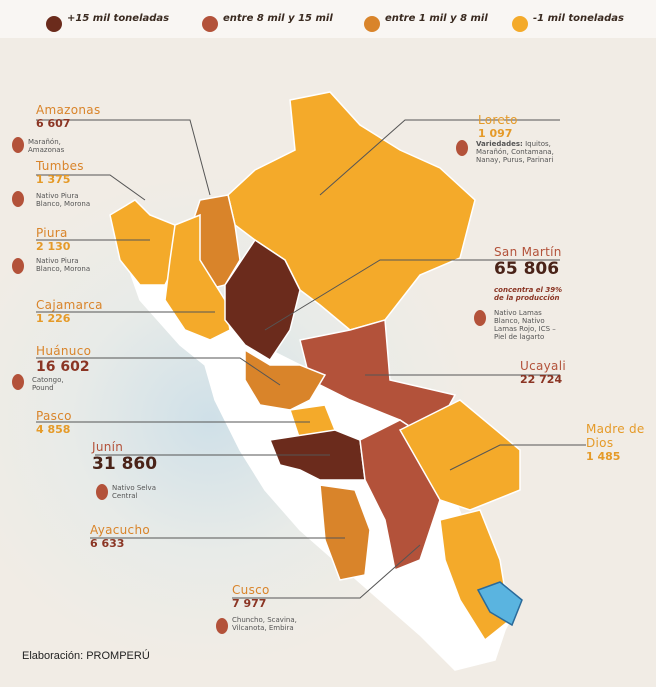 The width and height of the screenshot is (656, 687). I want to click on lake-titicaca, so click(499, 604).